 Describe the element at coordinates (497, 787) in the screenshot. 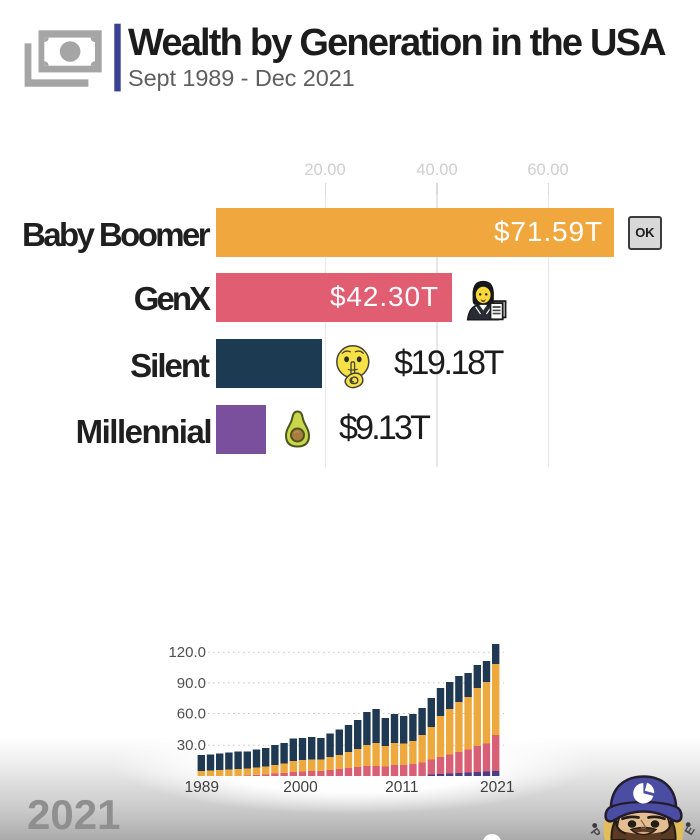

I see `svg-text: 2021` at that location.